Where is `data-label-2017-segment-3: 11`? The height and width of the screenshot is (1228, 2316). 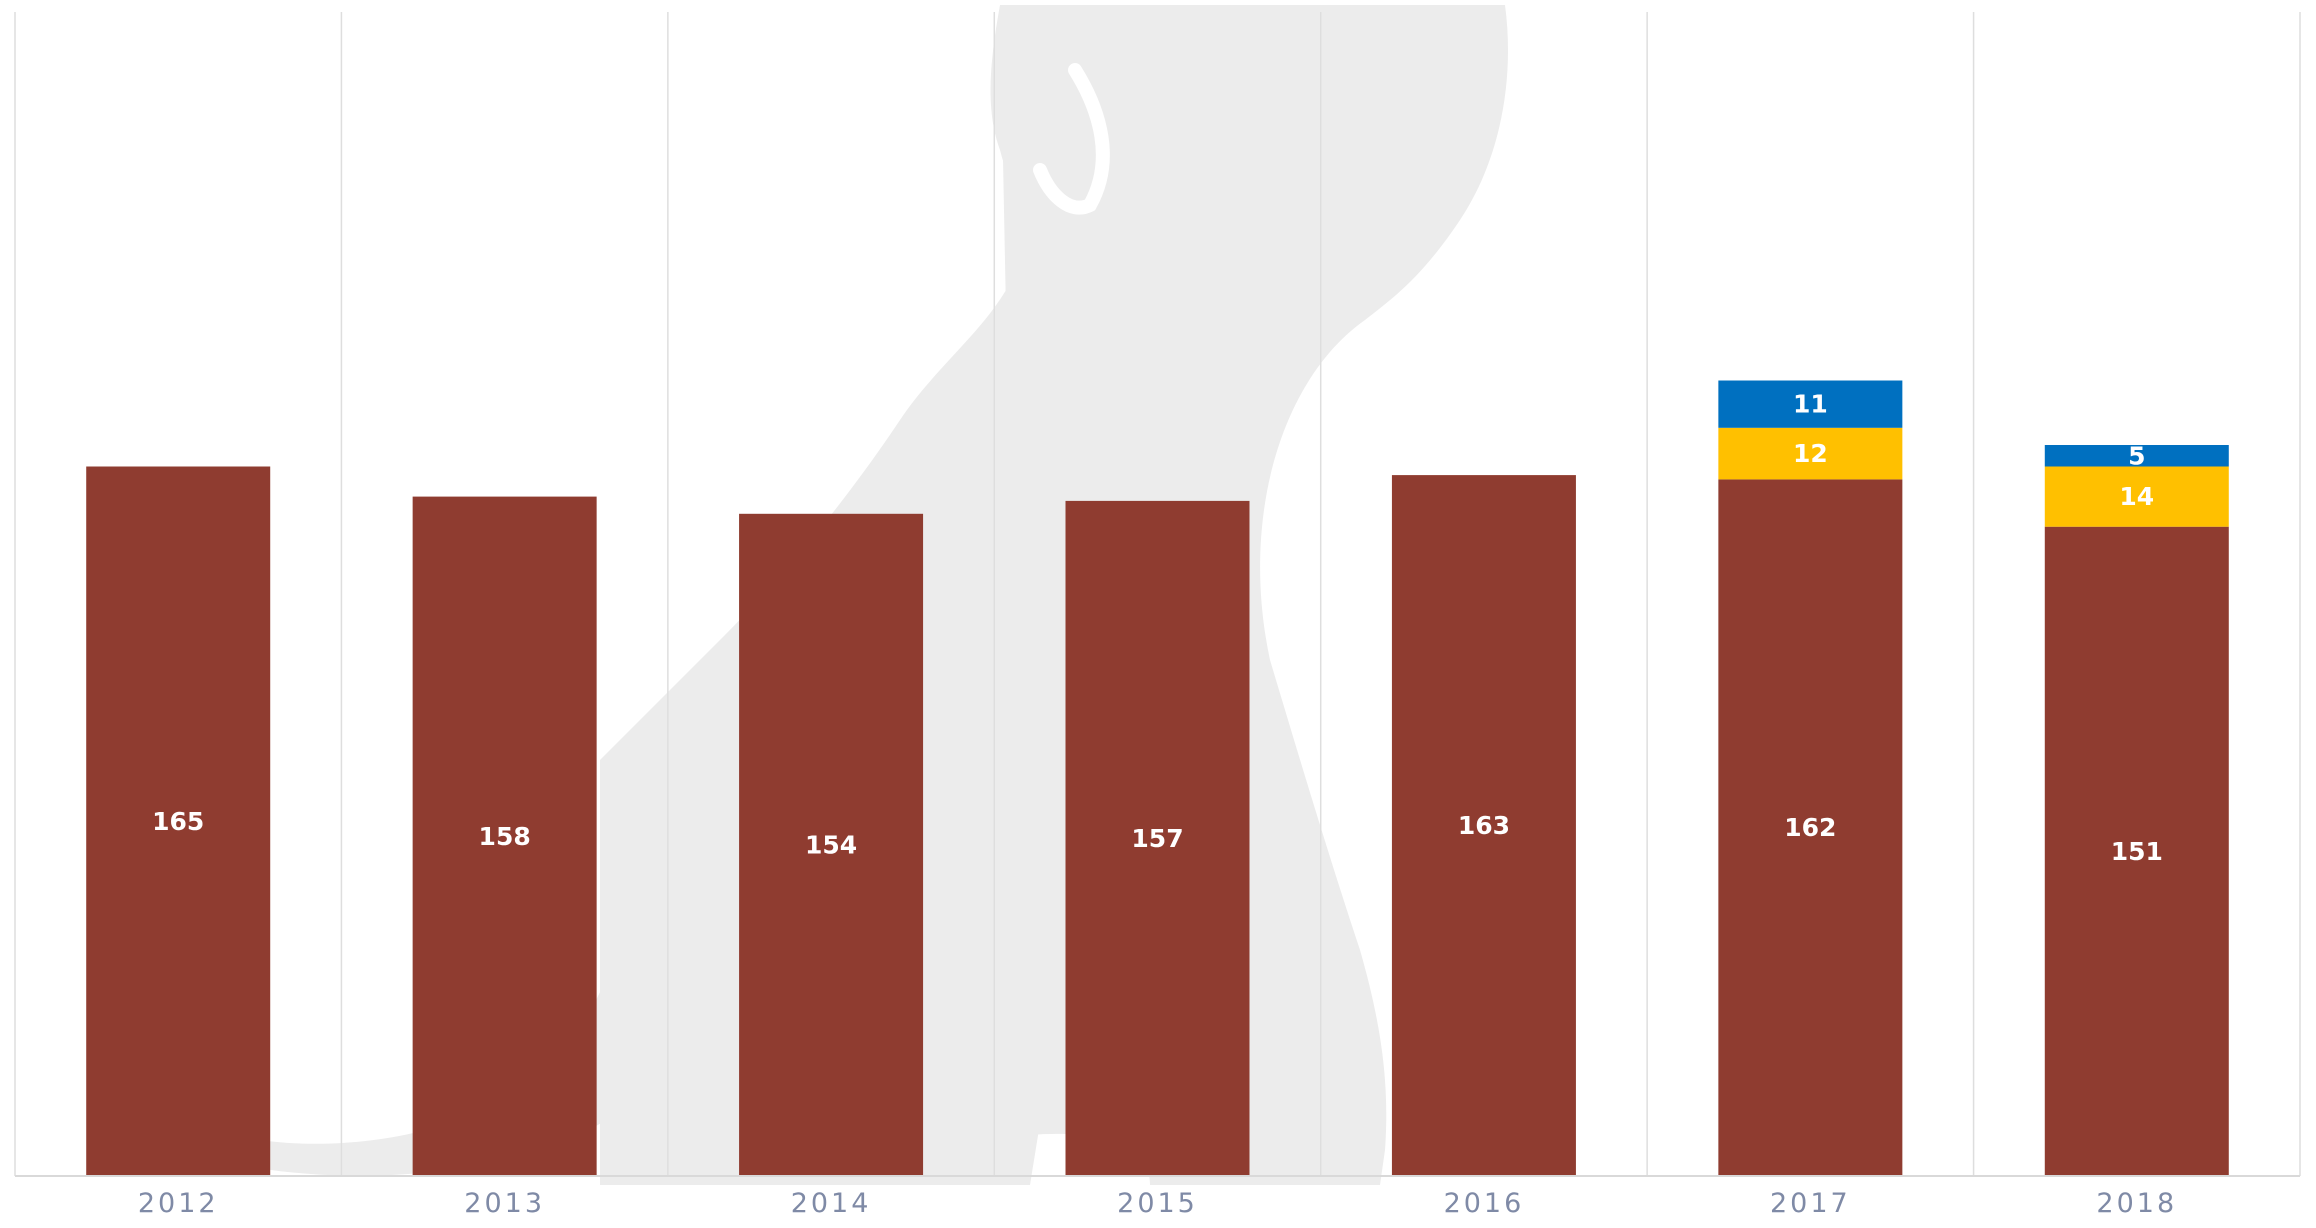 data-label-2017-segment-3: 11 is located at coordinates (1810, 404).